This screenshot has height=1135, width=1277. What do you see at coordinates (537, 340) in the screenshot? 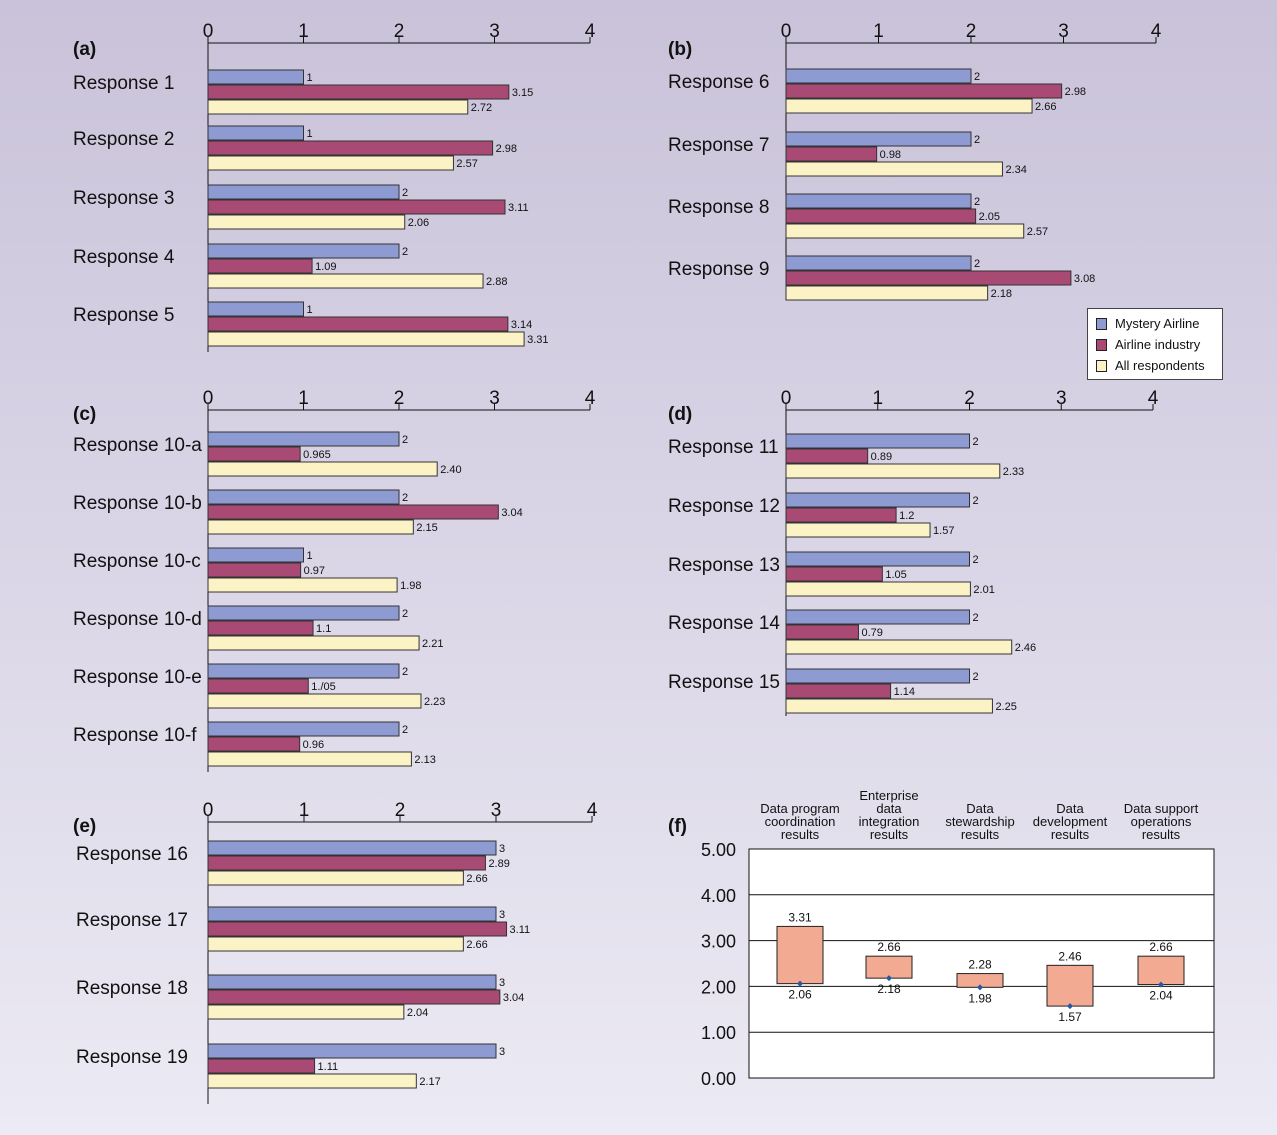
I see `bar-value-label: 3.31` at bounding box center [537, 340].